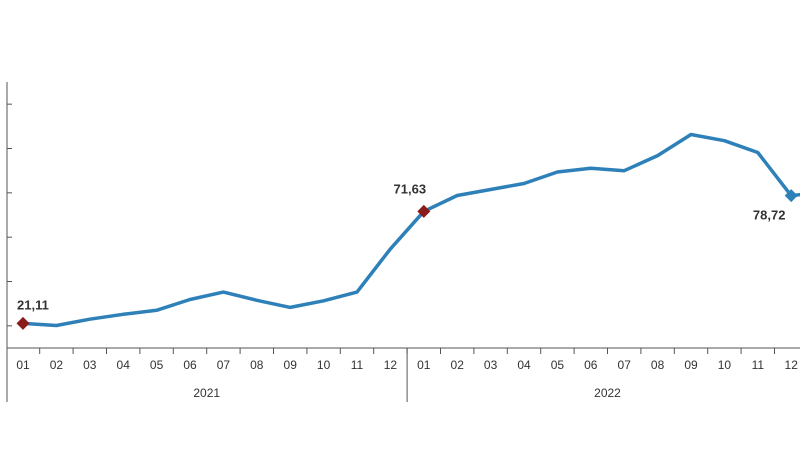 This screenshot has height=450, width=800. What do you see at coordinates (410, 188) in the screenshot?
I see `data-label: 71,63` at bounding box center [410, 188].